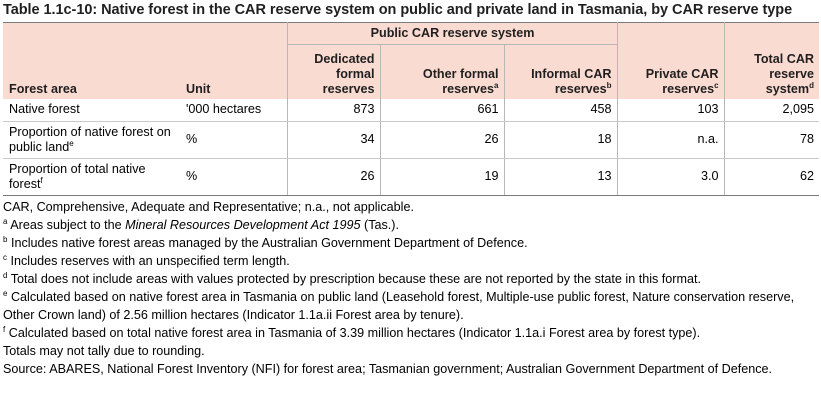  Describe the element at coordinates (671, 110) in the screenshot. I see `cell-private: 103` at that location.